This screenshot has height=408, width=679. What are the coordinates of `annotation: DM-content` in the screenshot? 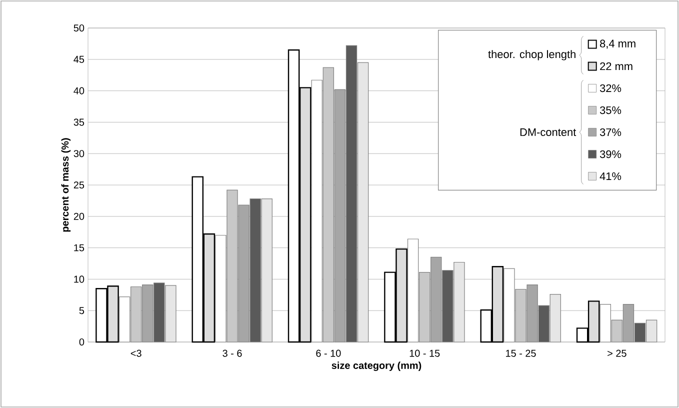 It's located at (548, 132).